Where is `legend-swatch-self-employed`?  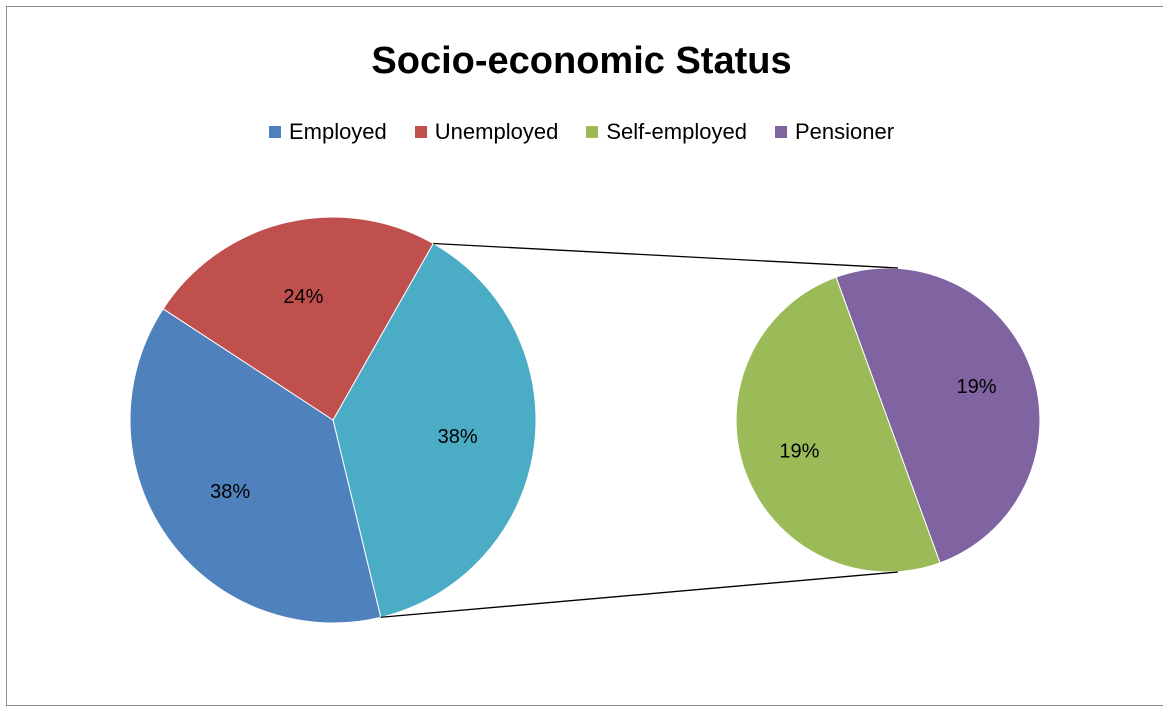
legend-swatch-self-employed is located at coordinates (592, 132).